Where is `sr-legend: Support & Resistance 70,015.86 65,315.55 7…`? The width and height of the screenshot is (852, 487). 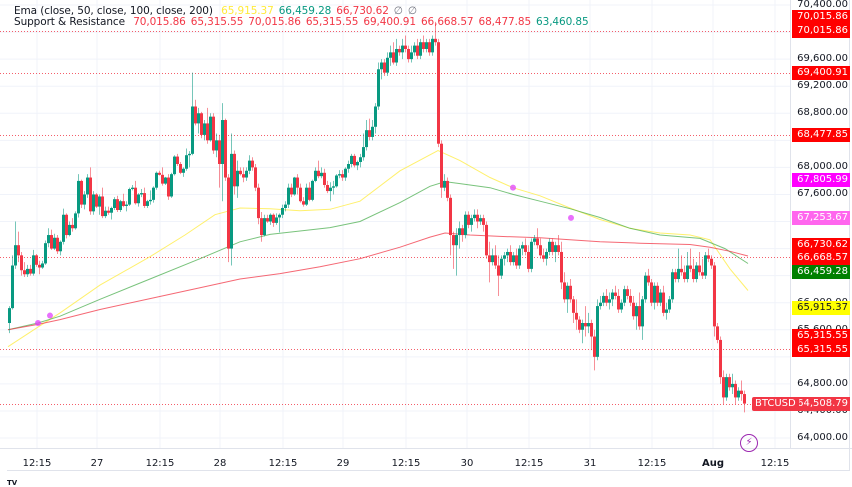 sr-legend: Support & Resistance 70,015.86 65,315.55 7… is located at coordinates (306, 22).